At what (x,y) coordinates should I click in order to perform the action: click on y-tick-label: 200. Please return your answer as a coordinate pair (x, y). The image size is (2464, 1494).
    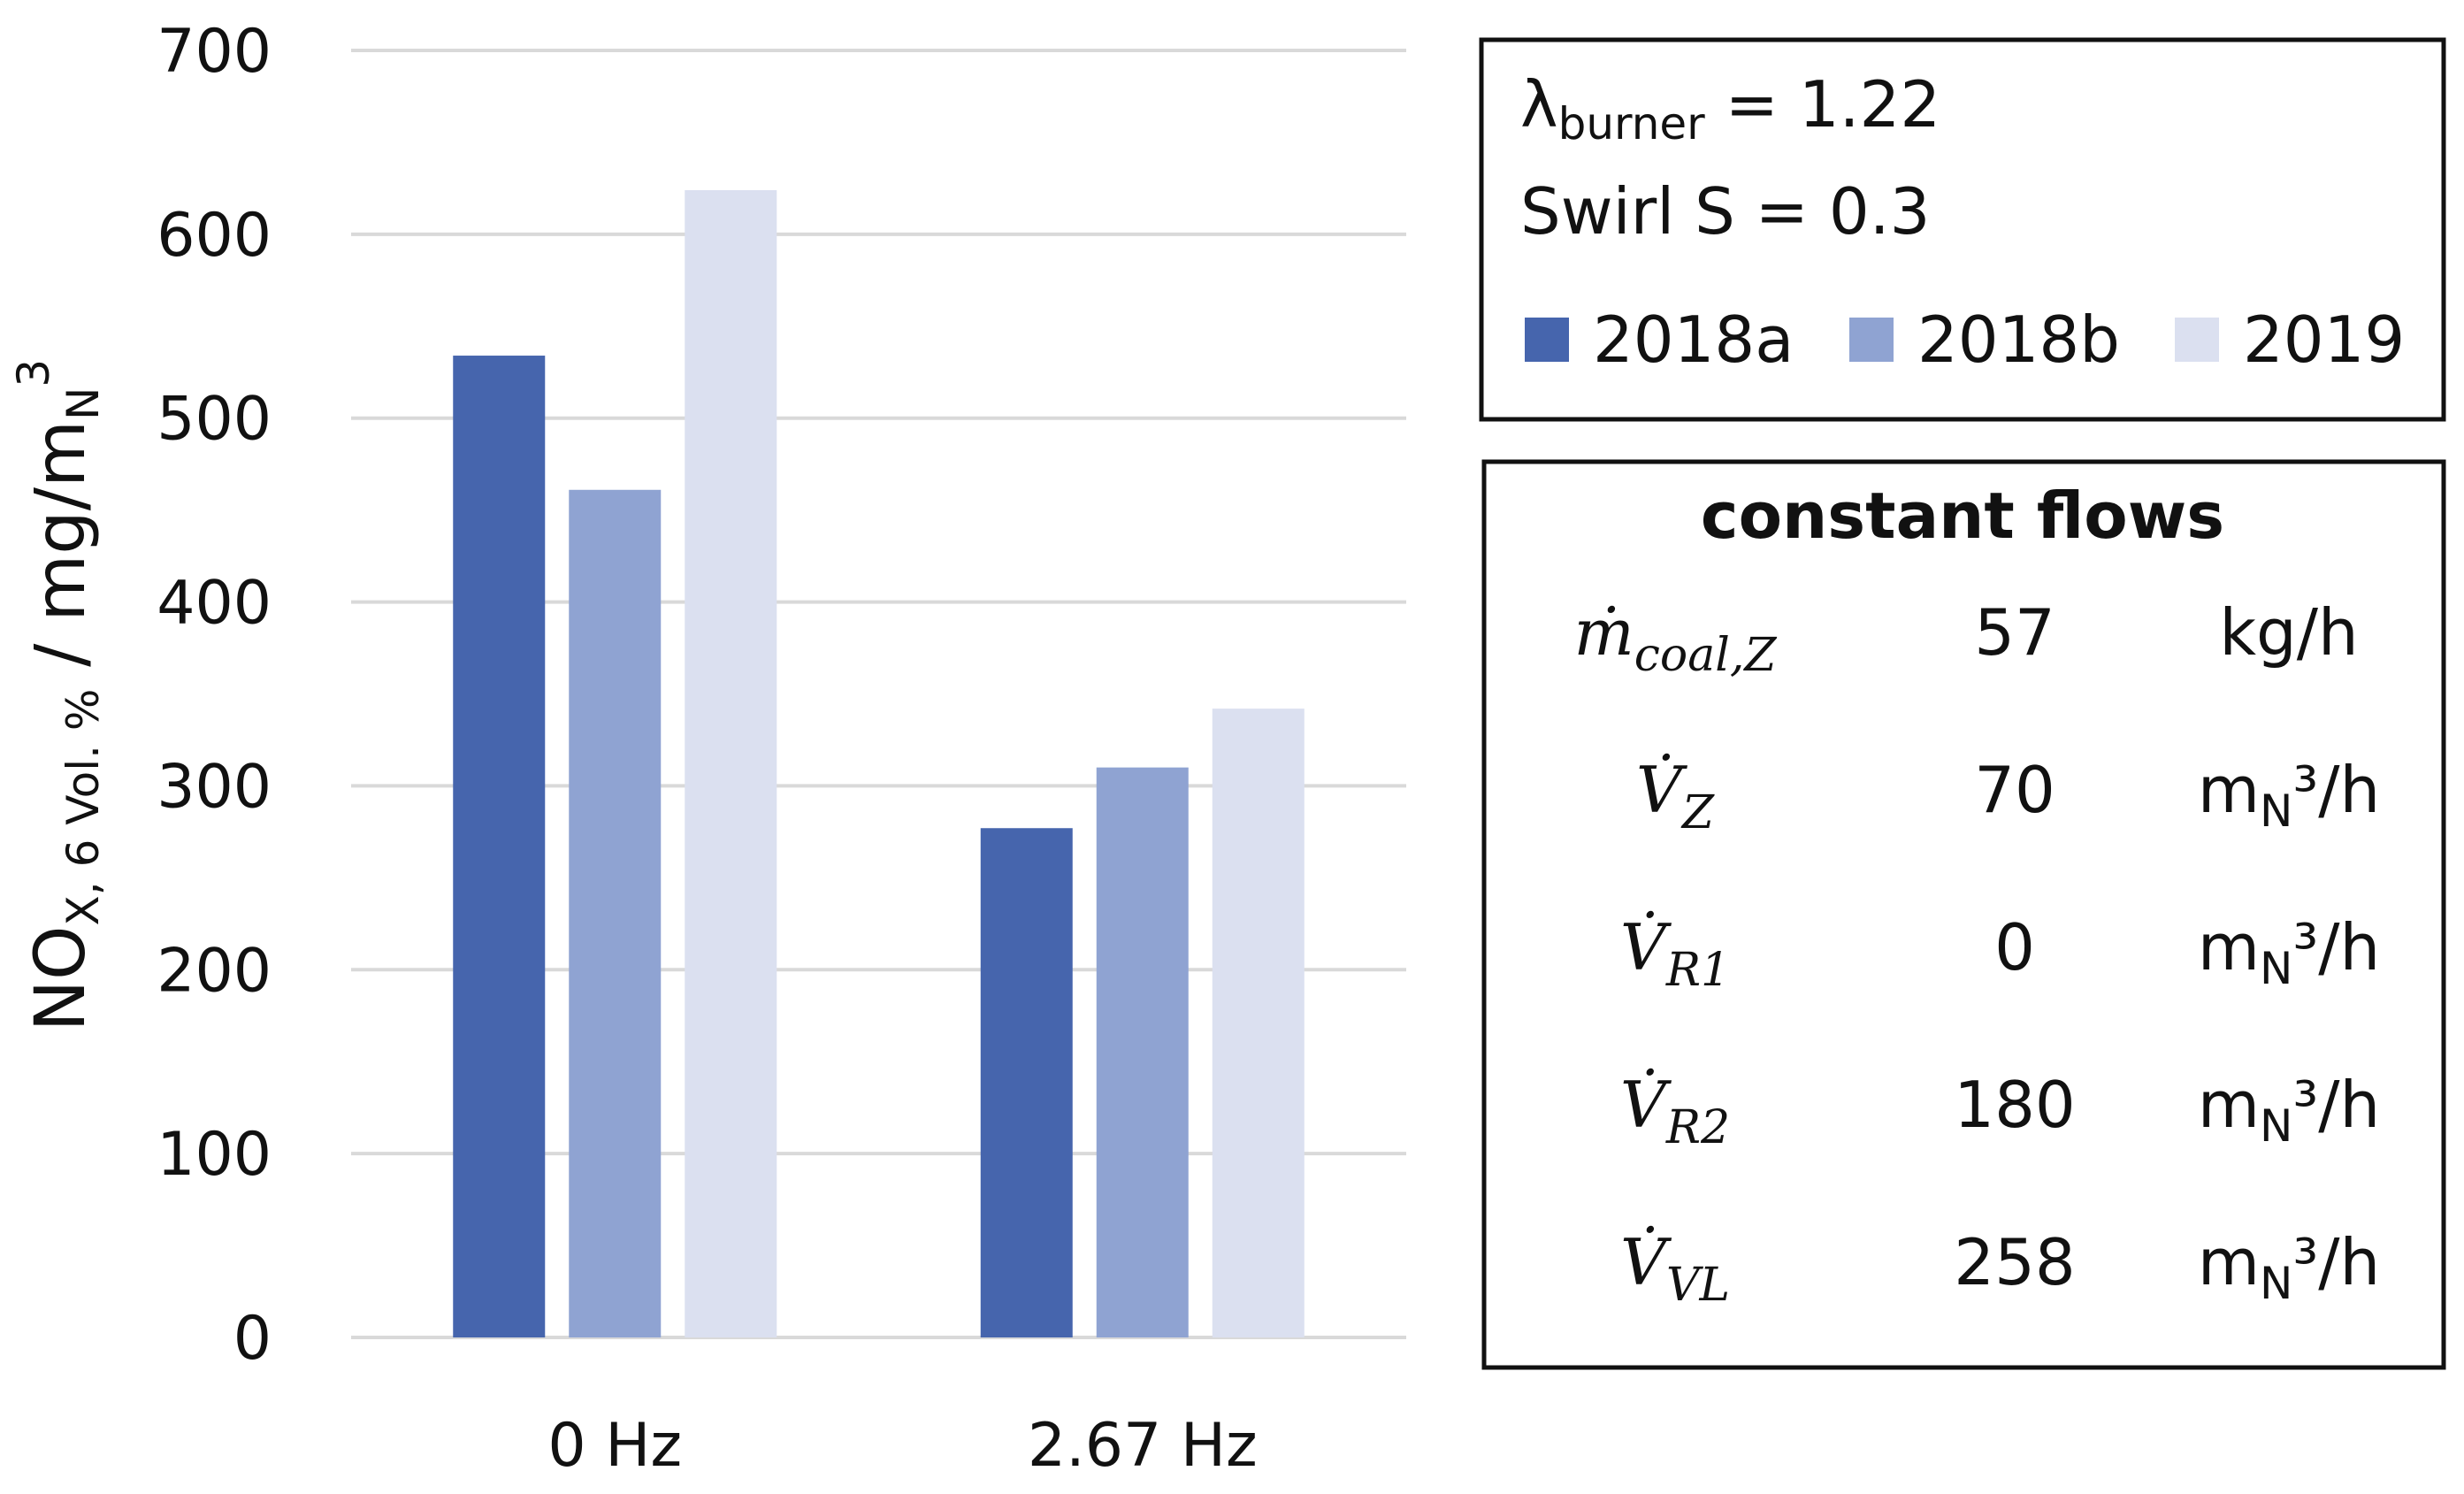
    Looking at the image, I should click on (214, 971).